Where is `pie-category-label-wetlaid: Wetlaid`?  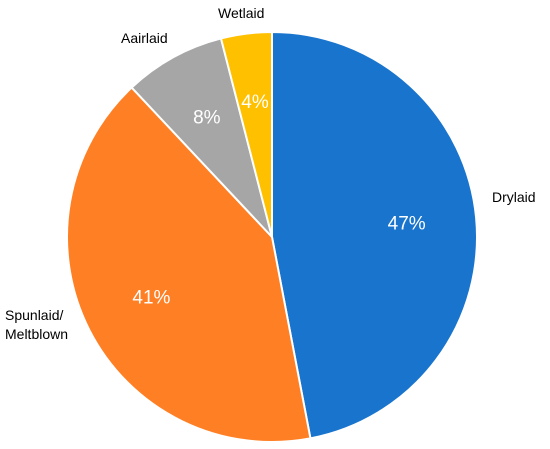
pie-category-label-wetlaid: Wetlaid is located at coordinates (241, 13).